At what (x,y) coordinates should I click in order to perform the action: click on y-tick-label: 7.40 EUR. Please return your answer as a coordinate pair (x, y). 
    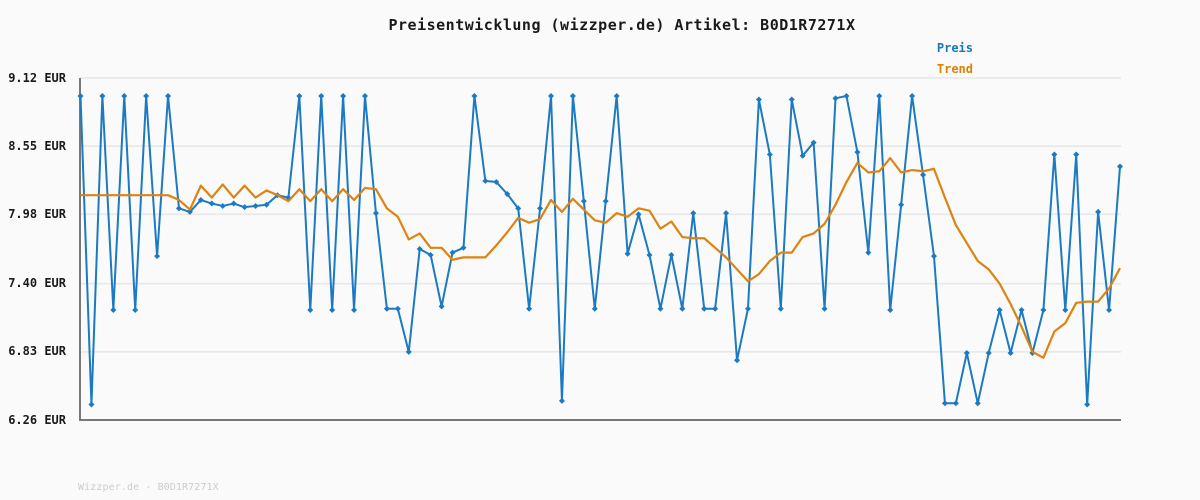
    Looking at the image, I should click on (37, 283).